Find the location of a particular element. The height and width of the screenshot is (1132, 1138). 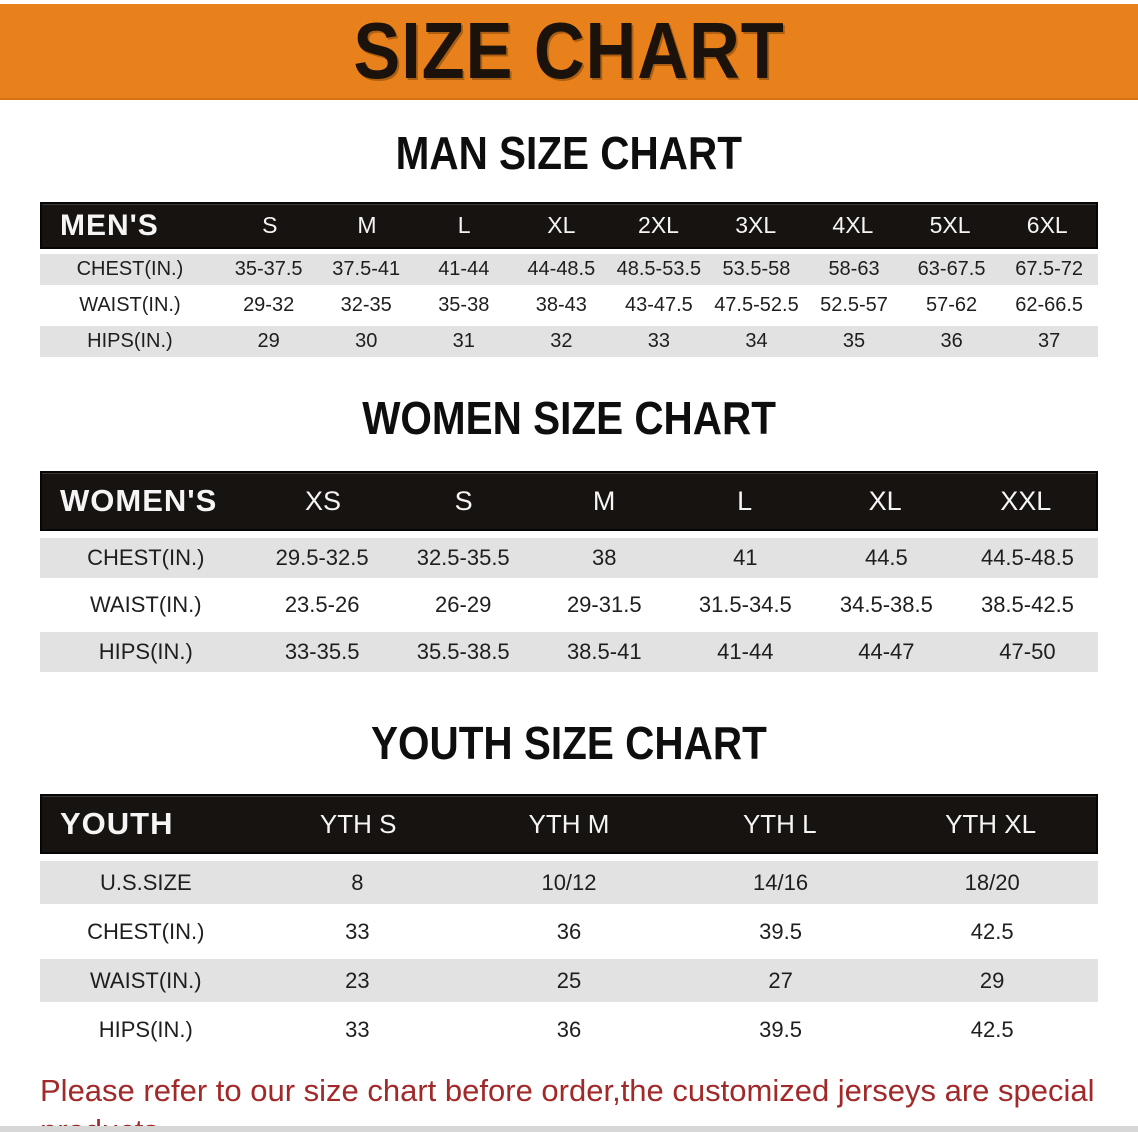

size-value-cell: 29.5-32.5 is located at coordinates (322, 557).